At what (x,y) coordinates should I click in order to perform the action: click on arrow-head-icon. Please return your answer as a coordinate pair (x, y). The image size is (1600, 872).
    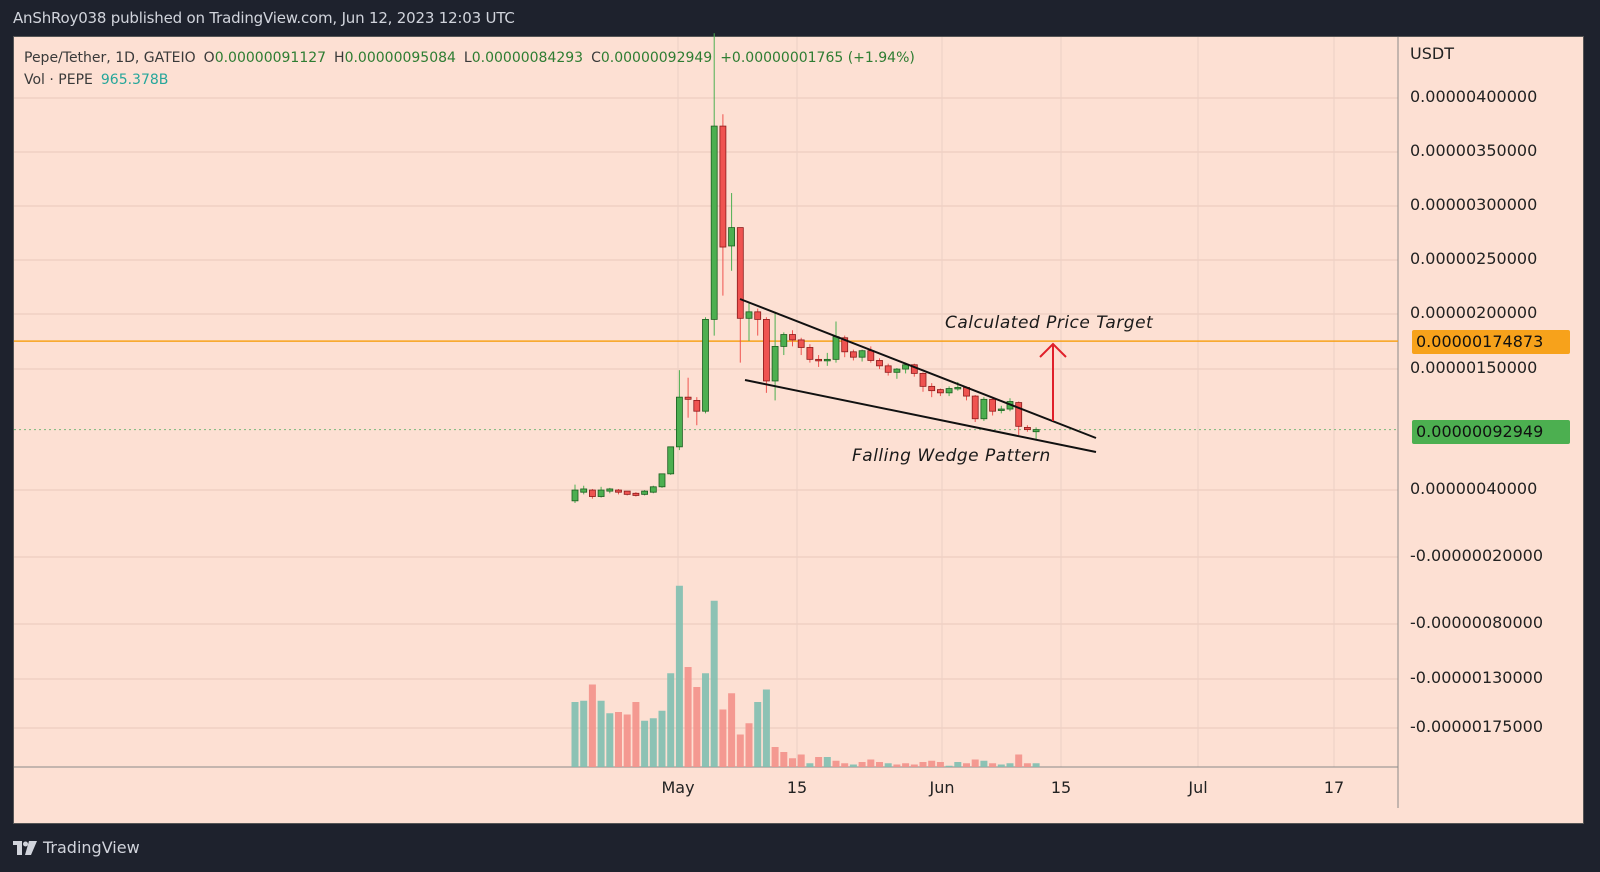
    Looking at the image, I should click on (1053, 350).